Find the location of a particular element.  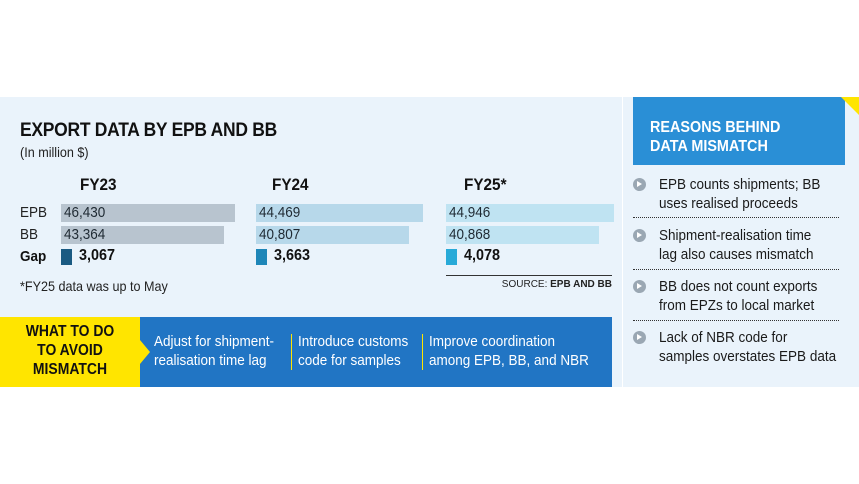

source-divider is located at coordinates (529, 275).